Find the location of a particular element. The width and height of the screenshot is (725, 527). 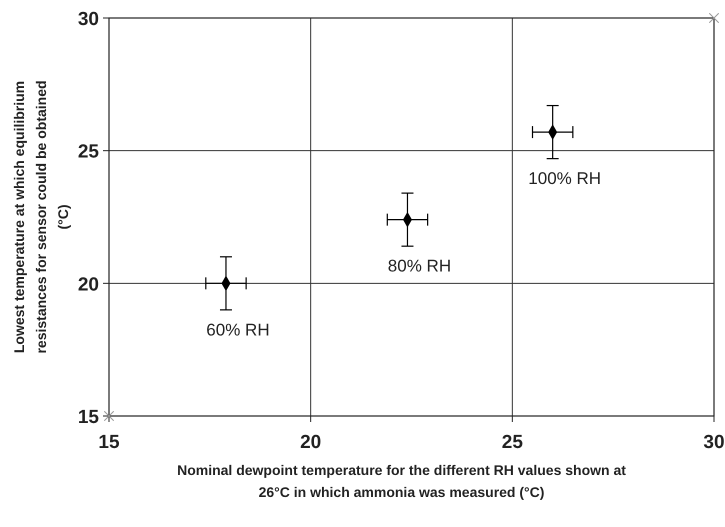

annotation: 100% RH is located at coordinates (565, 178).